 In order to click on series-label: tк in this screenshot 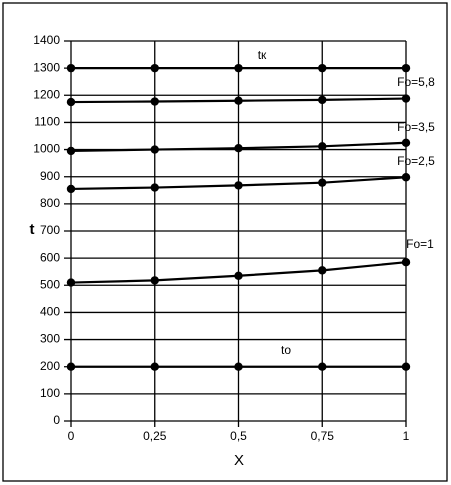, I will do `click(262, 55)`.